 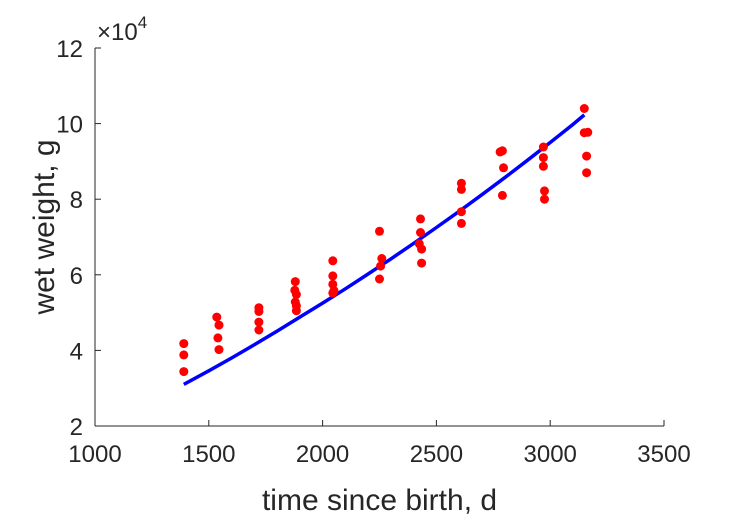 I want to click on y-tick-label: 4, so click(x=76, y=351).